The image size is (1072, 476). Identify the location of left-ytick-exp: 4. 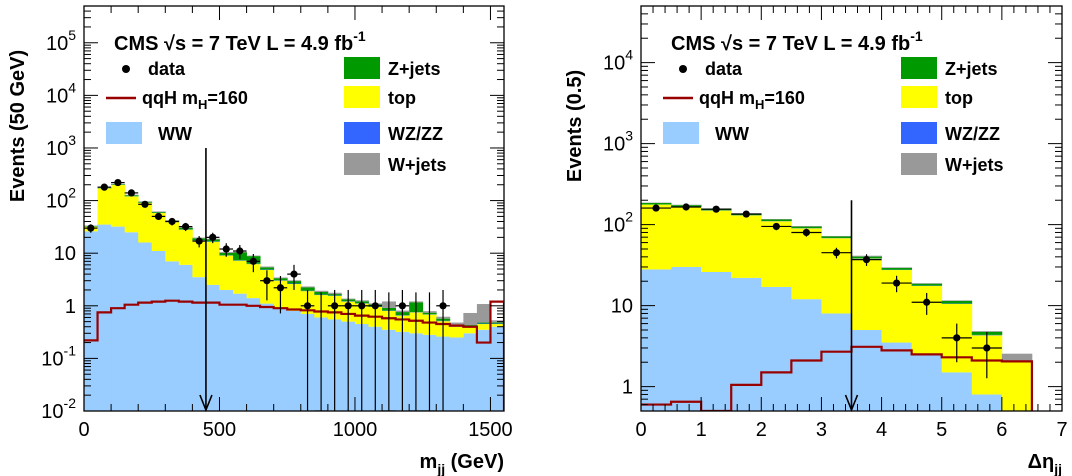
(72, 87).